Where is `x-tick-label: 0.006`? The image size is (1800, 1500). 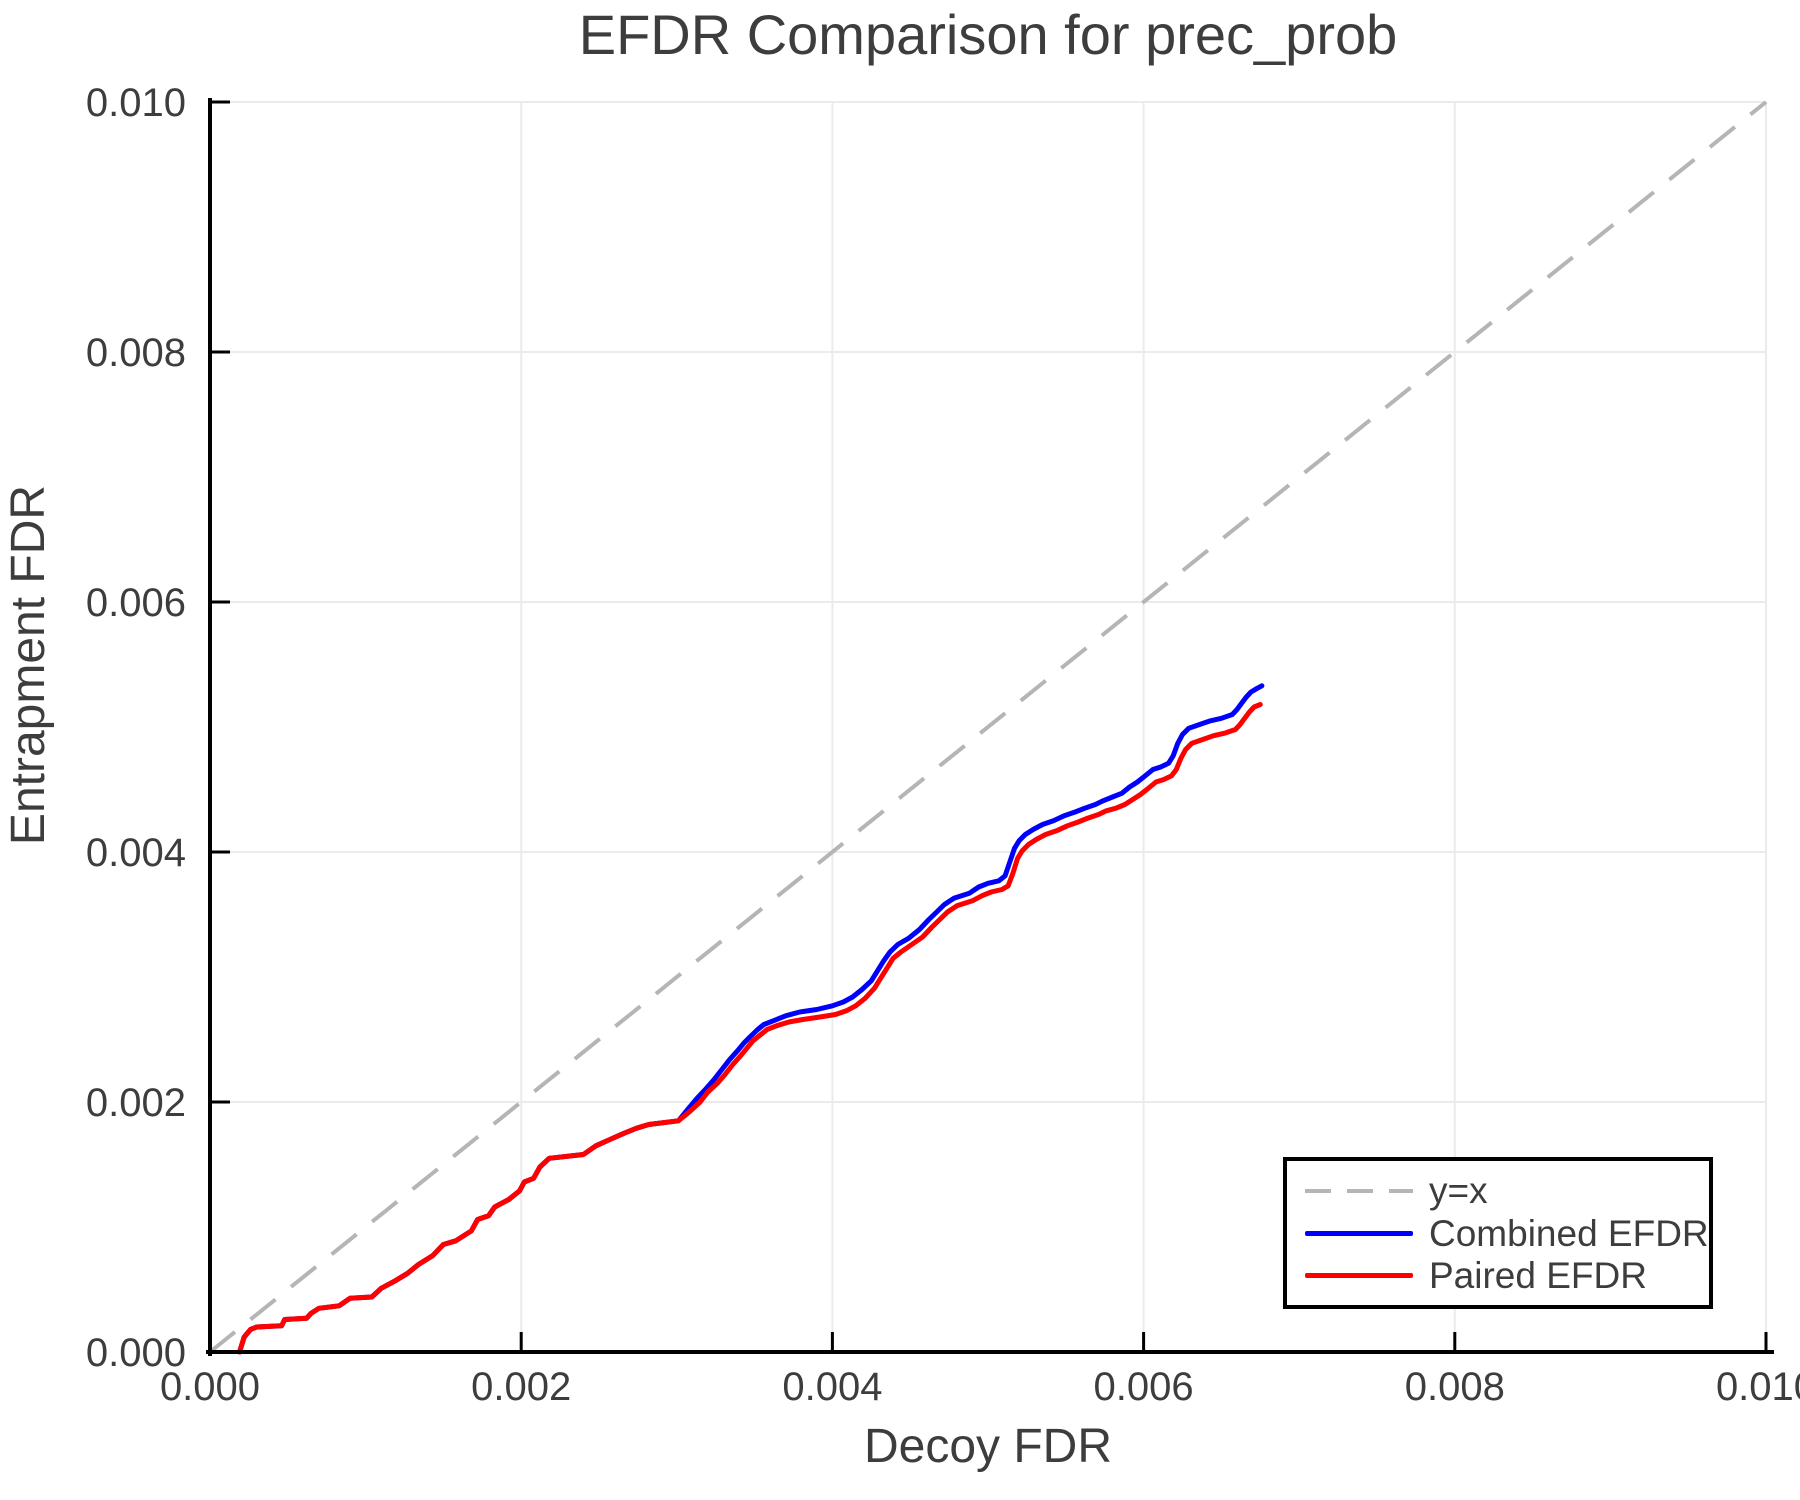
x-tick-label: 0.006 is located at coordinates (1144, 1387).